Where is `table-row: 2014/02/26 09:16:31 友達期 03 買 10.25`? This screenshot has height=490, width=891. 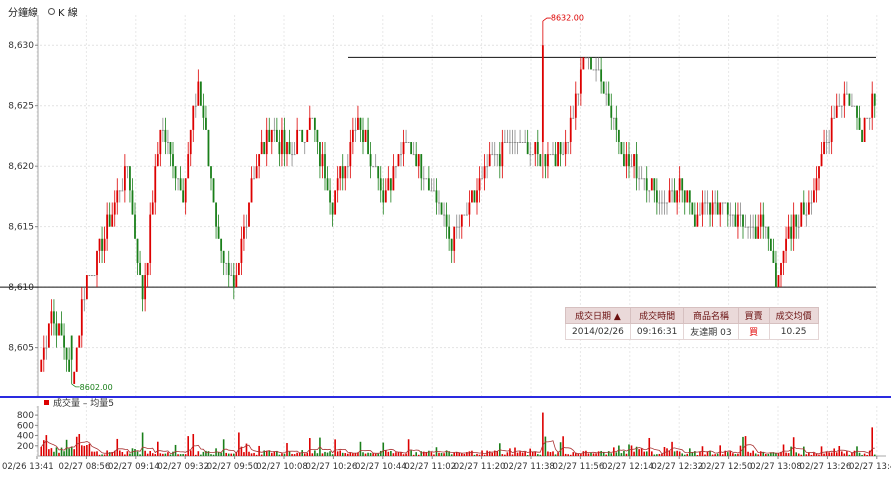 table-row: 2014/02/26 09:16:31 友達期 03 買 10.25 is located at coordinates (692, 331).